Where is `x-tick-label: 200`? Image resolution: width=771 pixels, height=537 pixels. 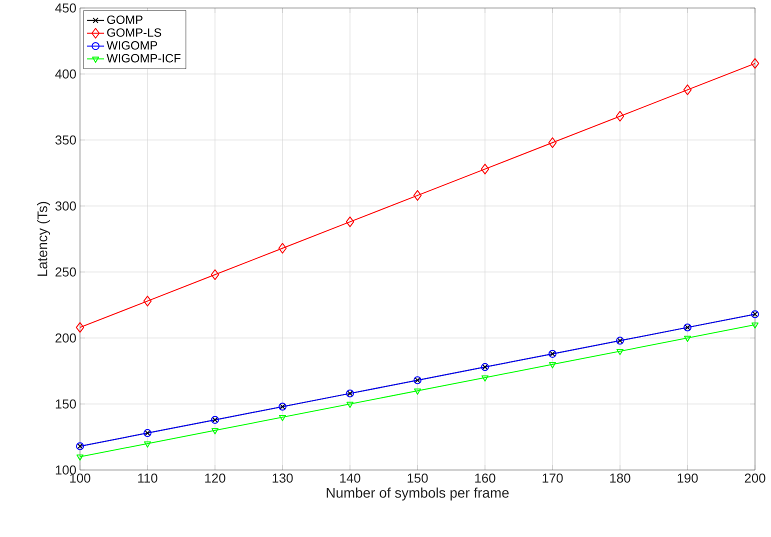 x-tick-label: 200 is located at coordinates (755, 478).